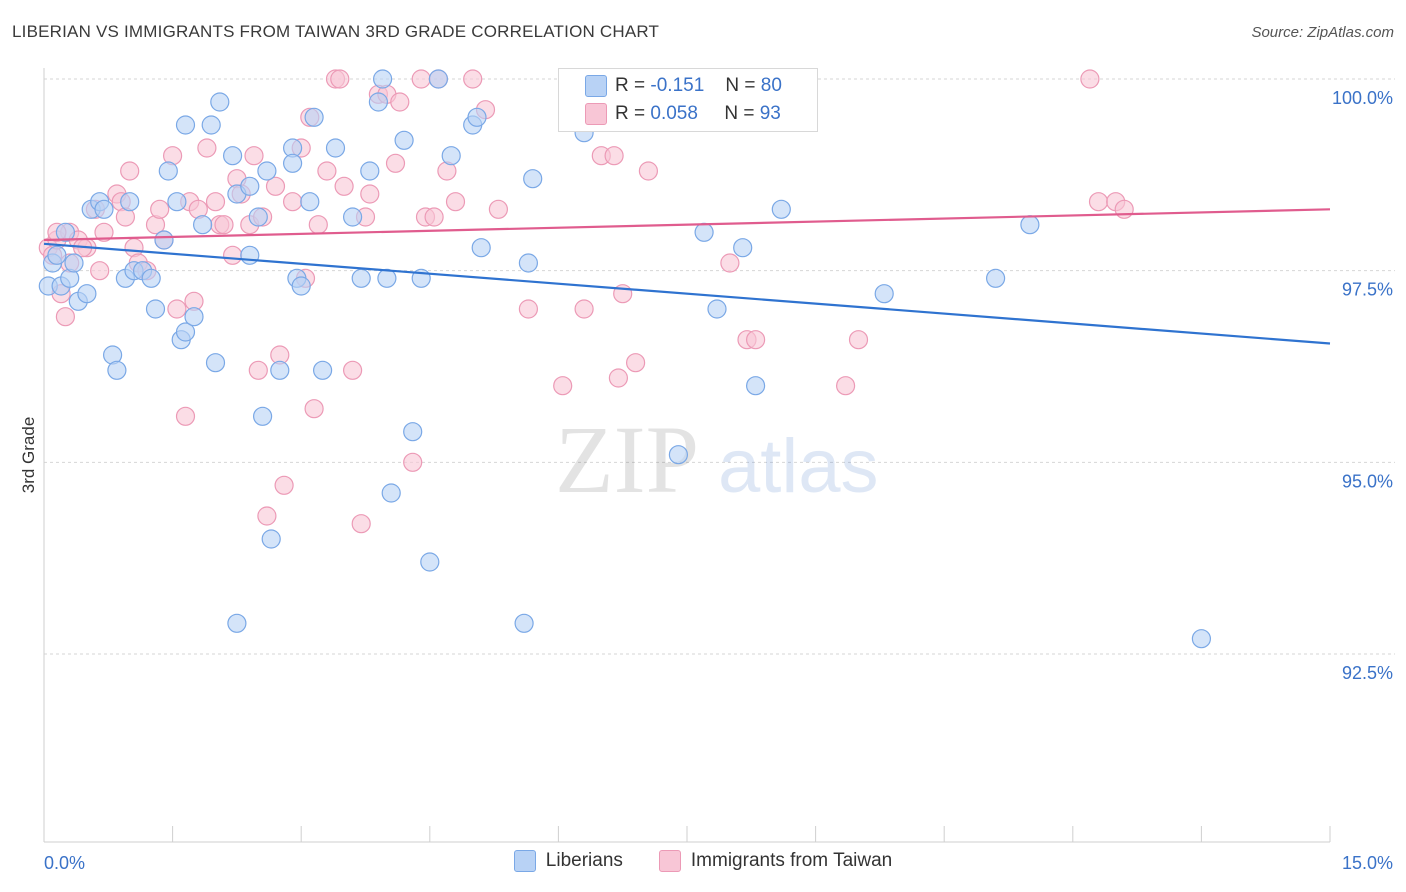 This screenshot has width=1406, height=892. What do you see at coordinates (688, 100) in the screenshot?
I see `stats-legend-box: R = -0.151 N = 80 R = 0.058 N = 93` at bounding box center [688, 100].